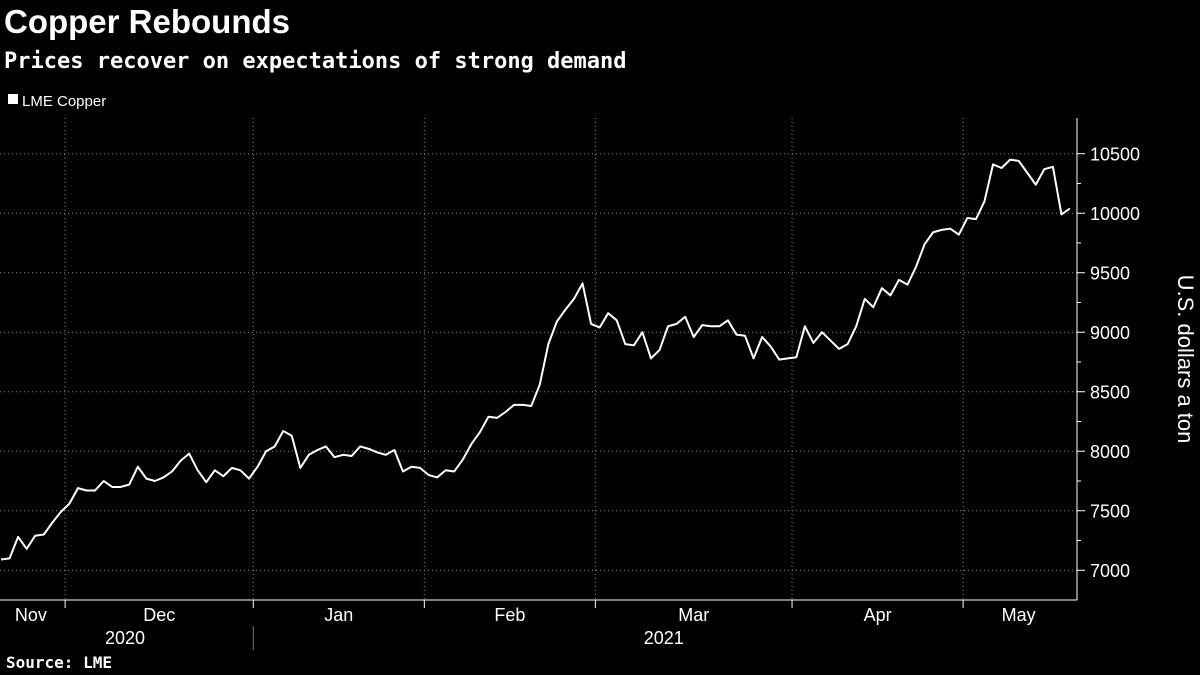 This screenshot has height=675, width=1200. I want to click on x-tick-label: Nov, so click(31, 615).